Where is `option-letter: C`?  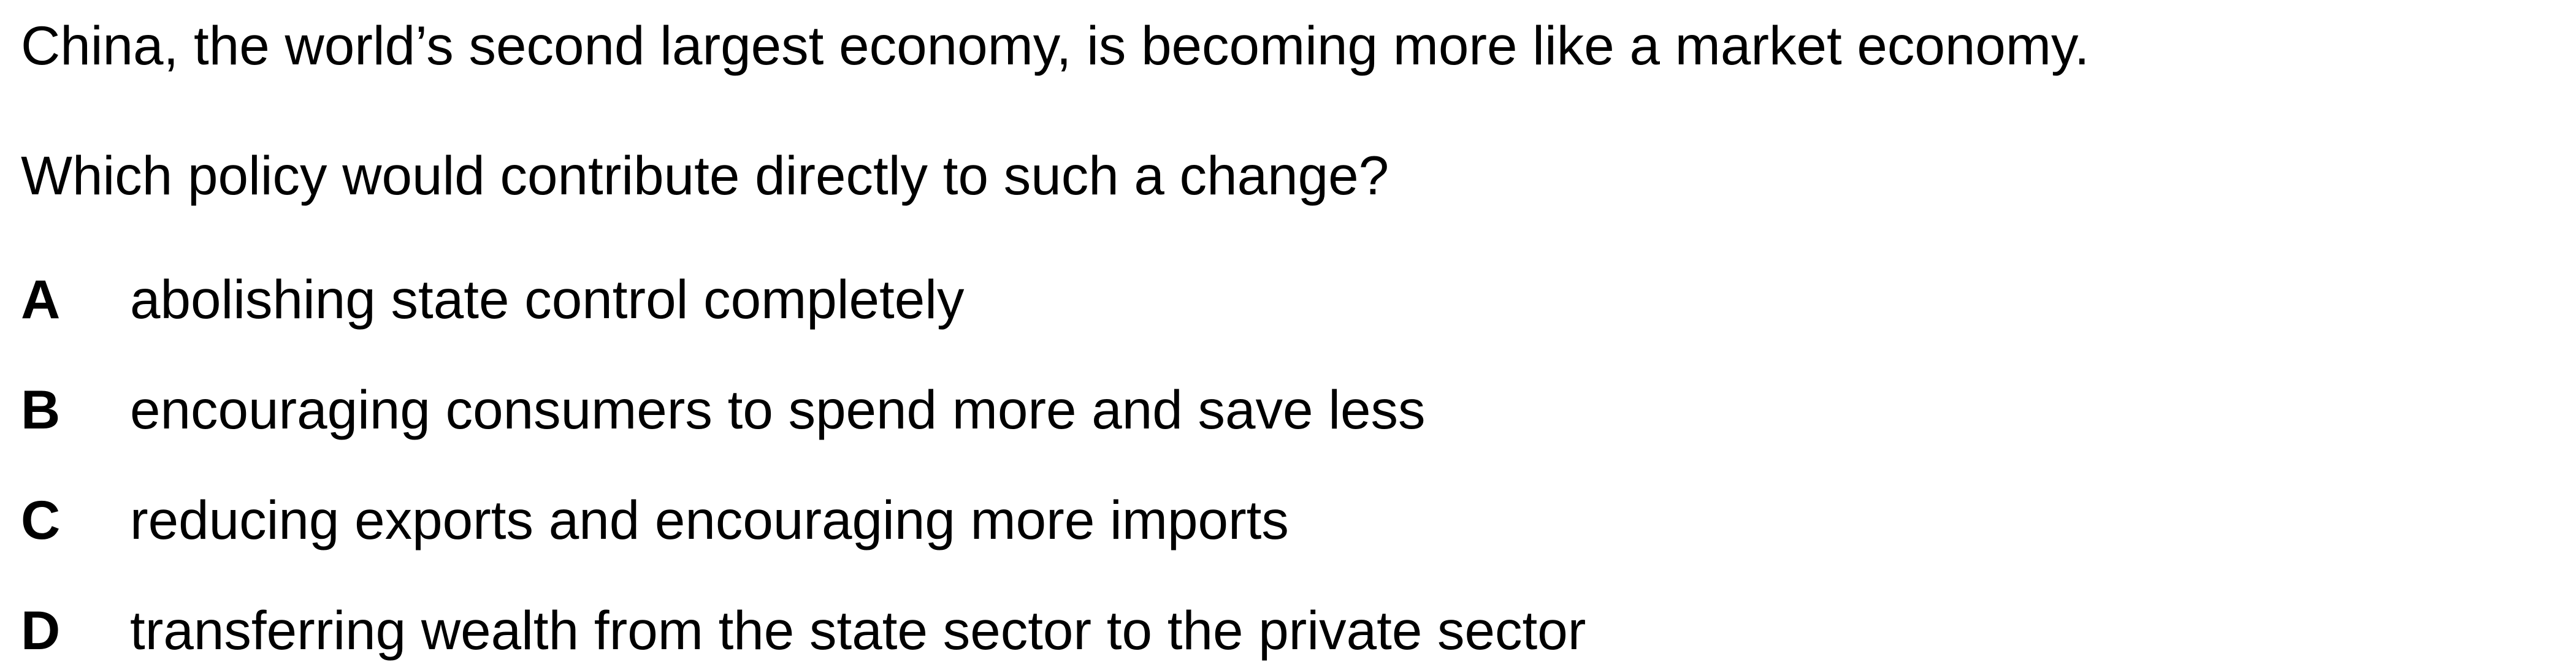 option-letter: C is located at coordinates (41, 519).